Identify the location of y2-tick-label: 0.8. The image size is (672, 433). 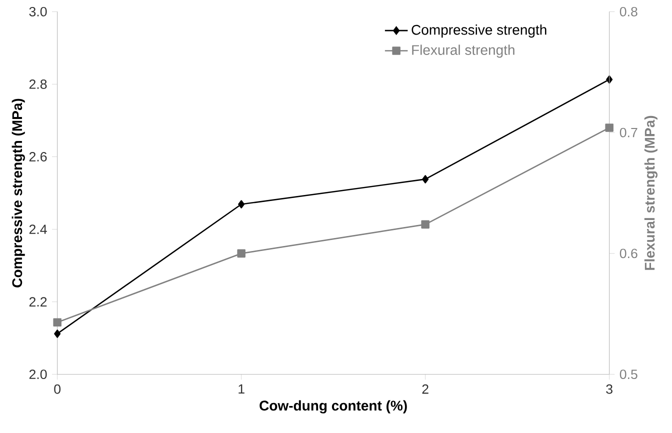
(629, 11).